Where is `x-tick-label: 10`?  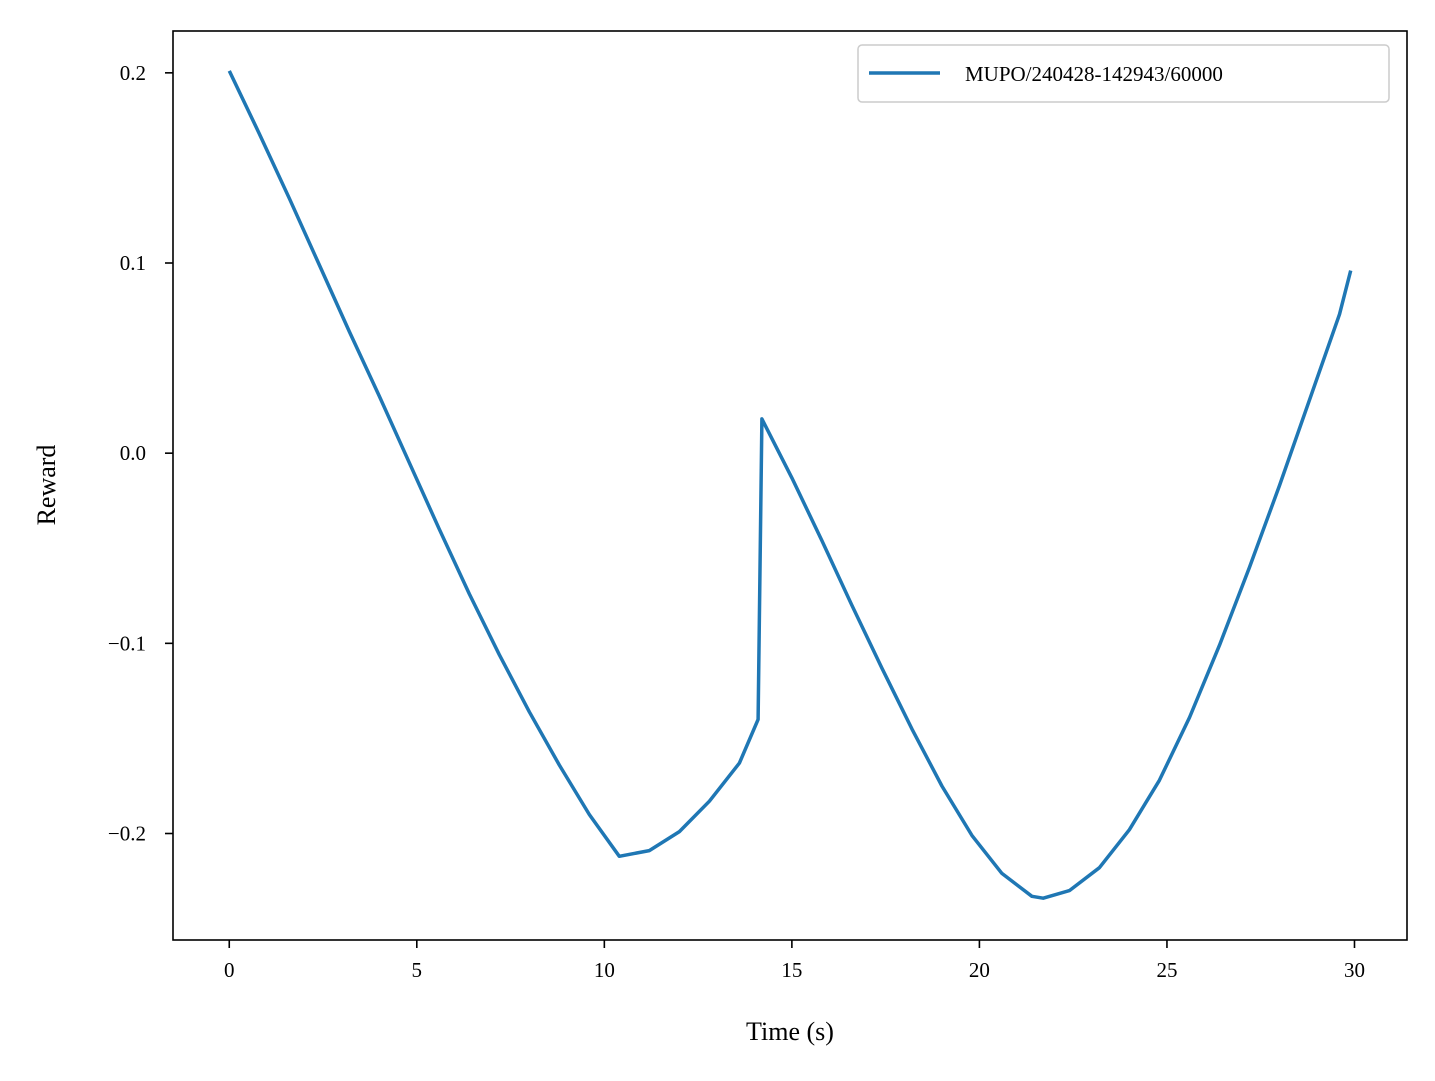 x-tick-label: 10 is located at coordinates (604, 970).